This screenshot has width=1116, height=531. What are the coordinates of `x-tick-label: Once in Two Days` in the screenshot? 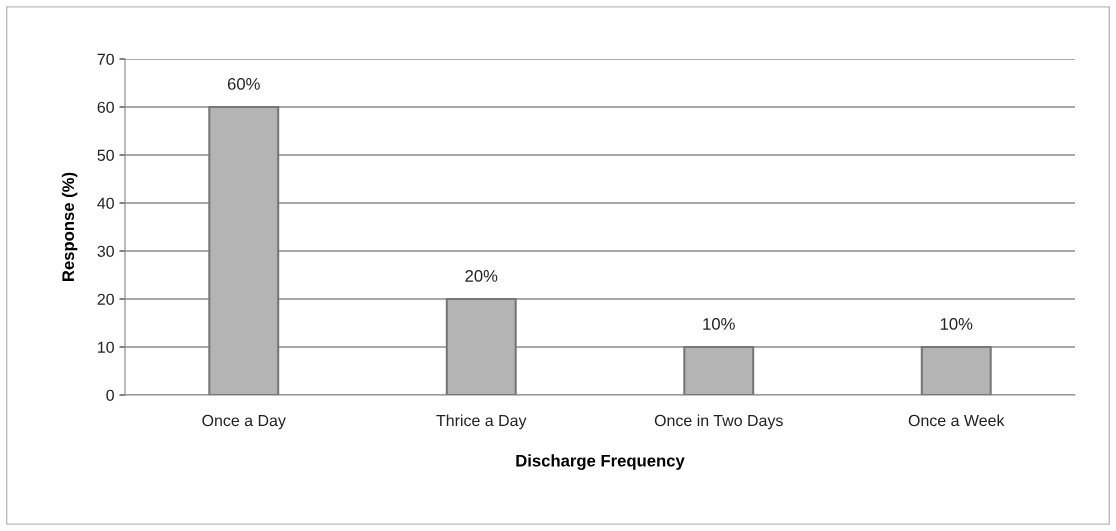 It's located at (718, 422).